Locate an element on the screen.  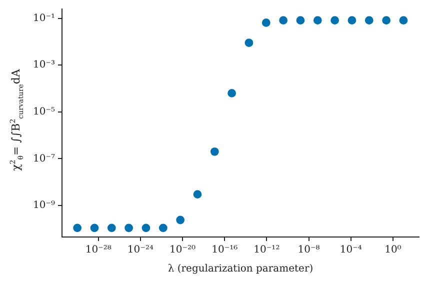
x-tick-label: 10⁻²⁴ is located at coordinates (140, 250).